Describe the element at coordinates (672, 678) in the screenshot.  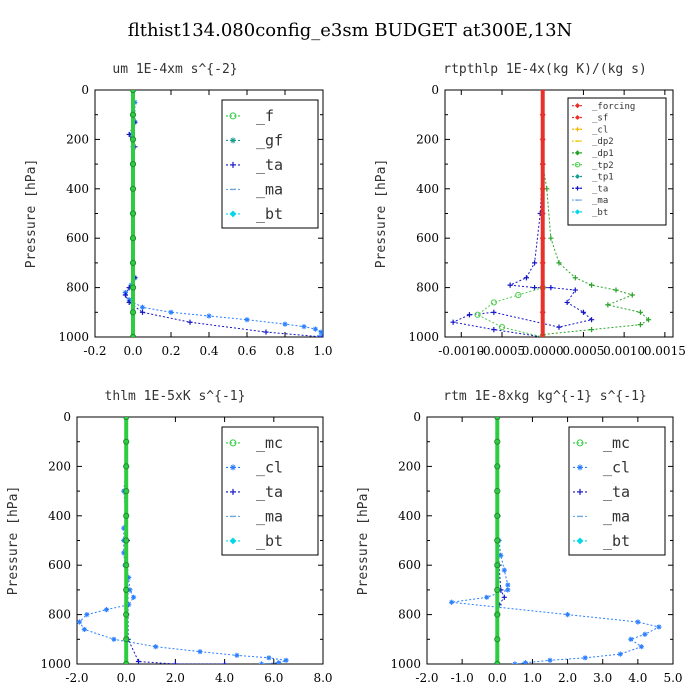
I see `x-tick-label: 5.0` at that location.